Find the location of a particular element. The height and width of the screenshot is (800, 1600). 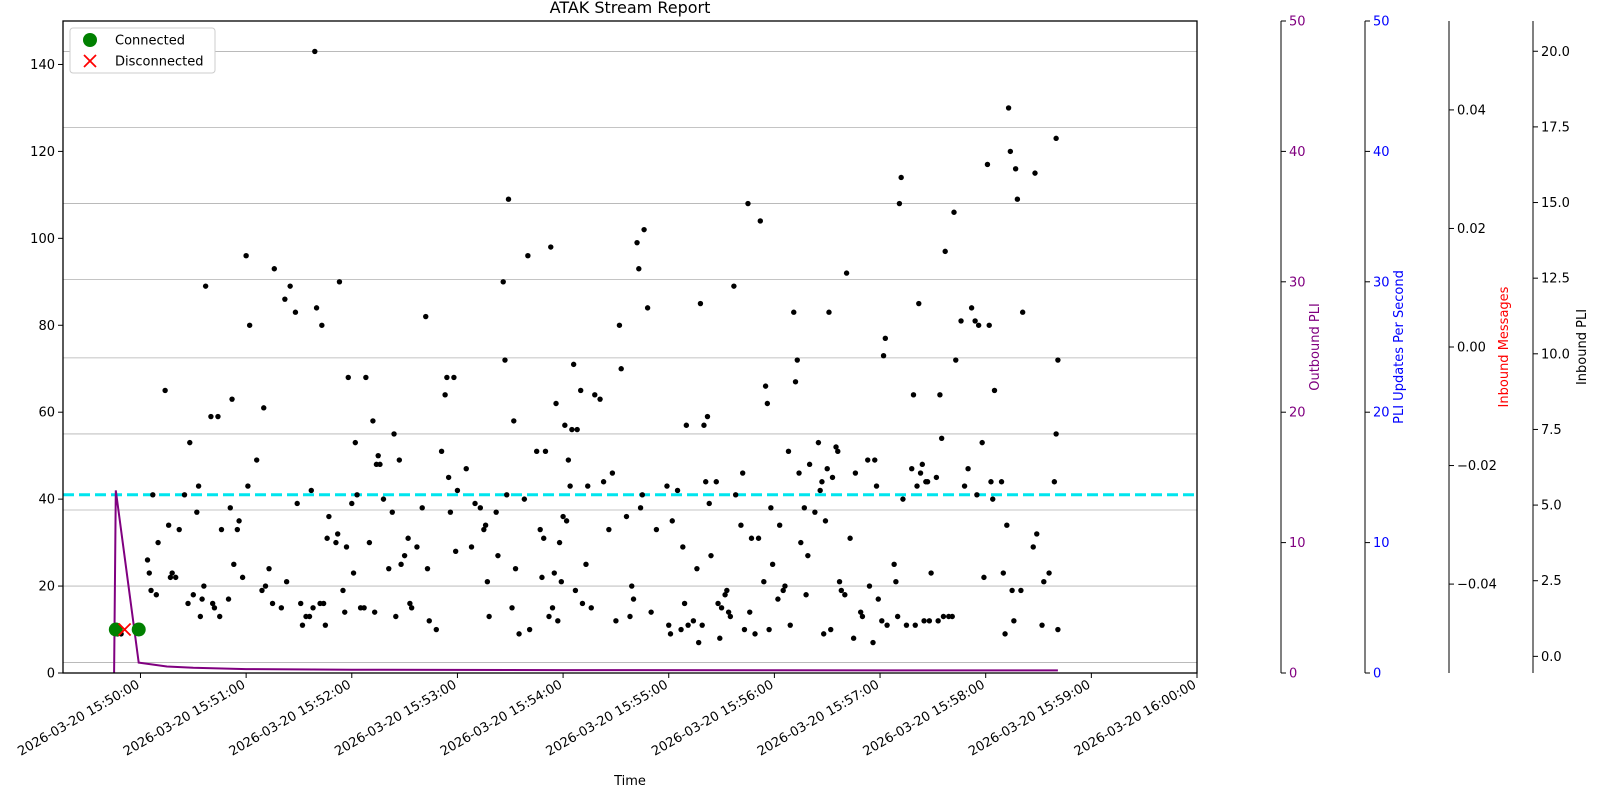

right-axis: 0 10 20 30 40 50 Outbound PLI is located at coordinates (1301, 348).